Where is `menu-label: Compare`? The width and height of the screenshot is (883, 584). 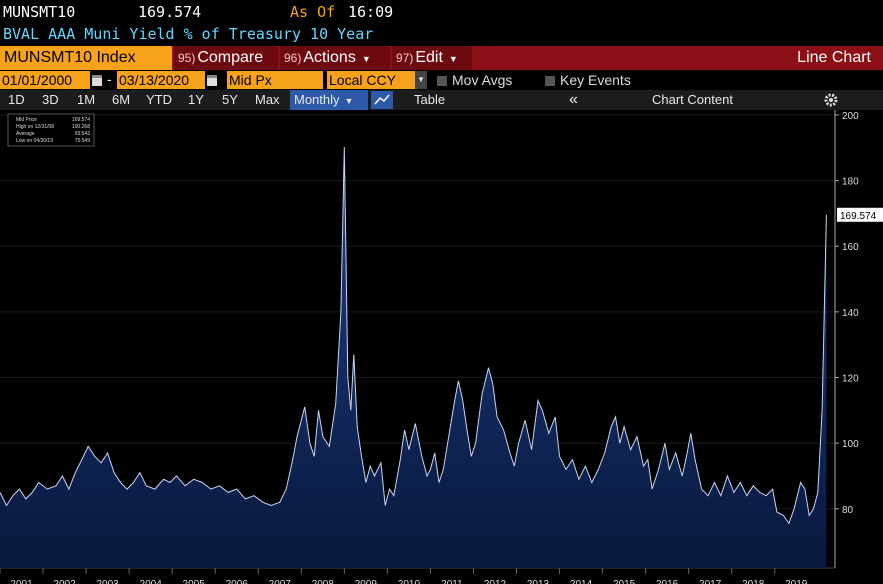
menu-label: Compare is located at coordinates (230, 57).